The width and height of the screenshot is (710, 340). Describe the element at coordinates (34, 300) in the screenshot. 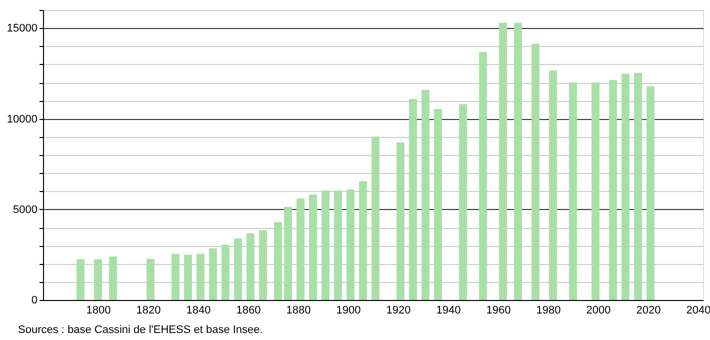

I see `y-tick-label: 0` at that location.